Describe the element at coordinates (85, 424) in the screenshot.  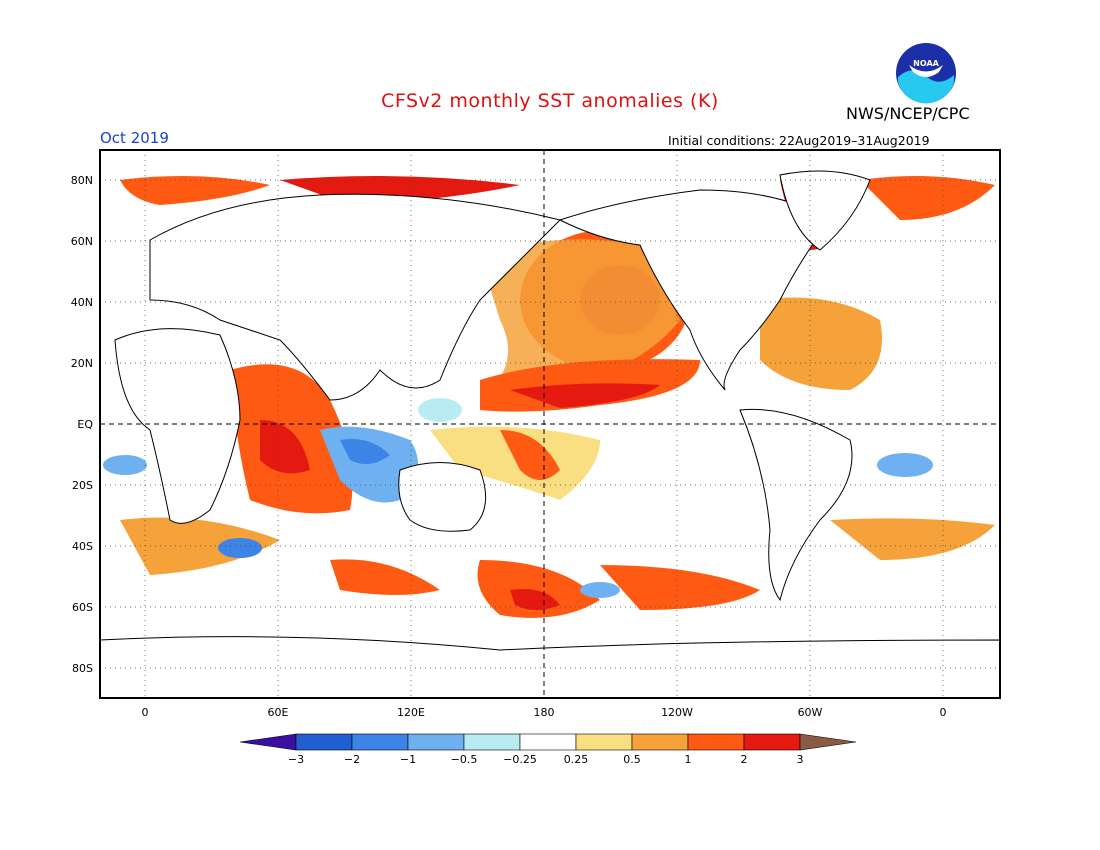
I see `lat-label: EQ` at that location.